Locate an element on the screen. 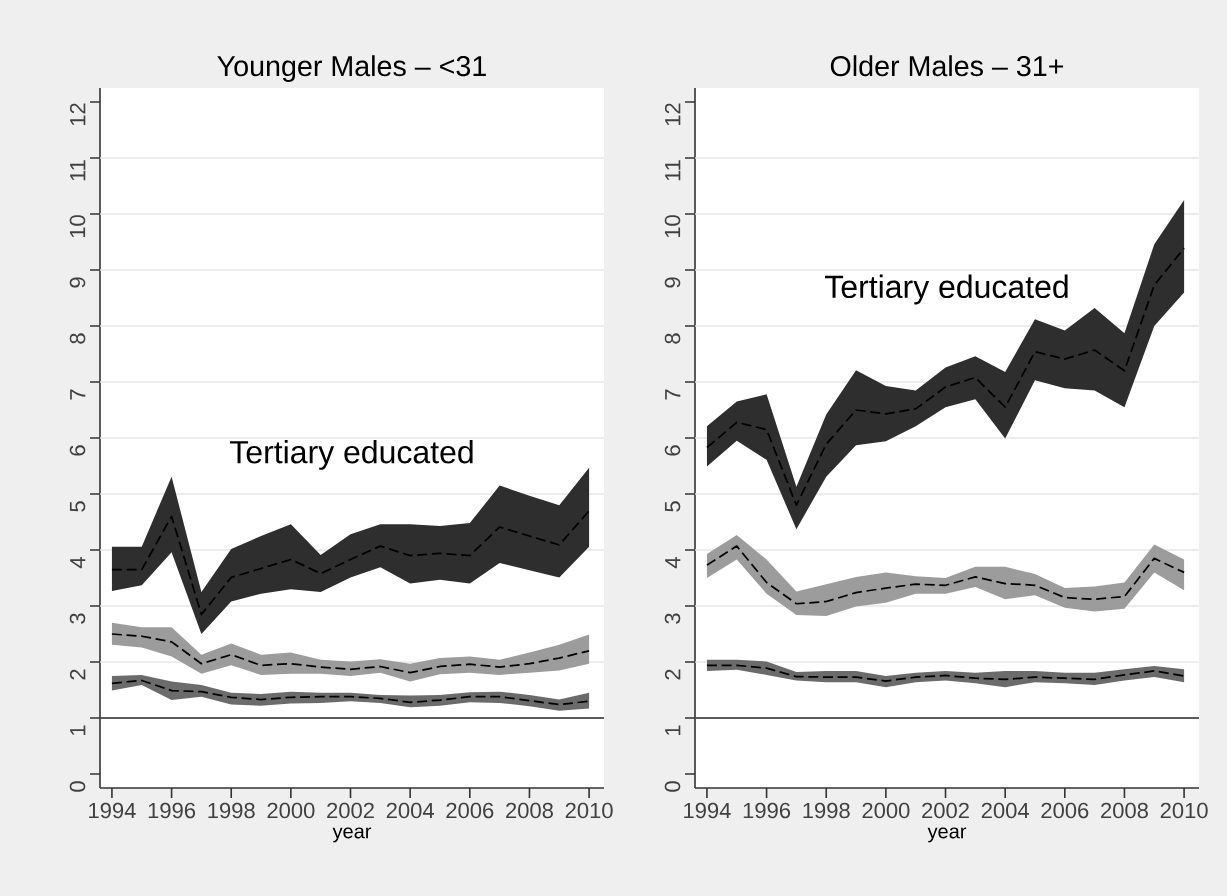 This screenshot has height=896, width=1227. chart-title: Younger Males – <31 is located at coordinates (351, 68).